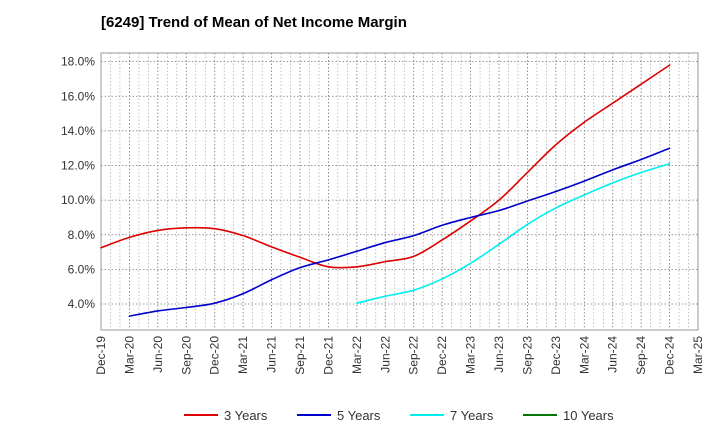 The image size is (720, 440). What do you see at coordinates (300, 355) in the screenshot?
I see `x-tick-label: Sep-21` at bounding box center [300, 355].